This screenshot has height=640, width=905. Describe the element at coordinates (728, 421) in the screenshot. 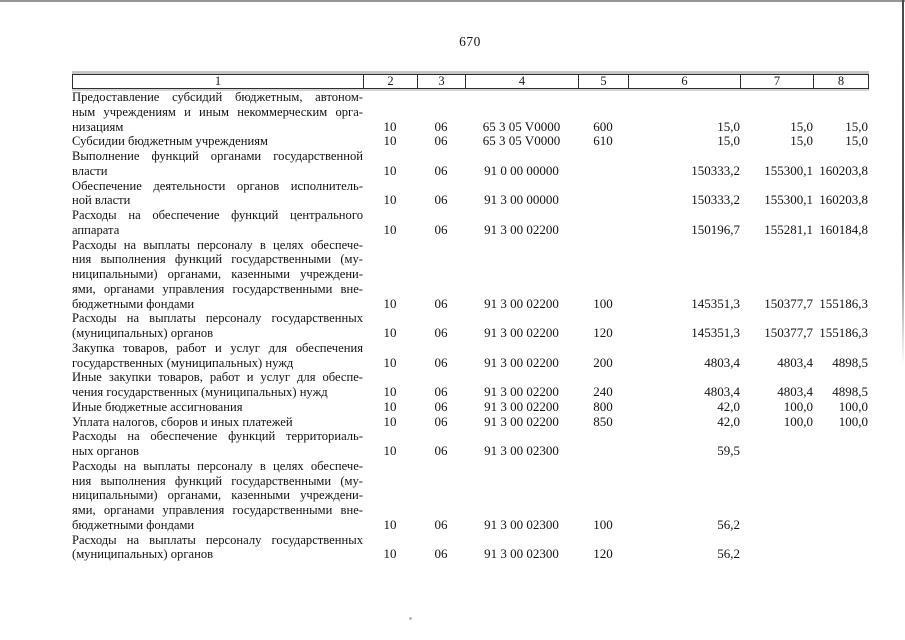

I see `col-sum-year1: 42,0` at that location.